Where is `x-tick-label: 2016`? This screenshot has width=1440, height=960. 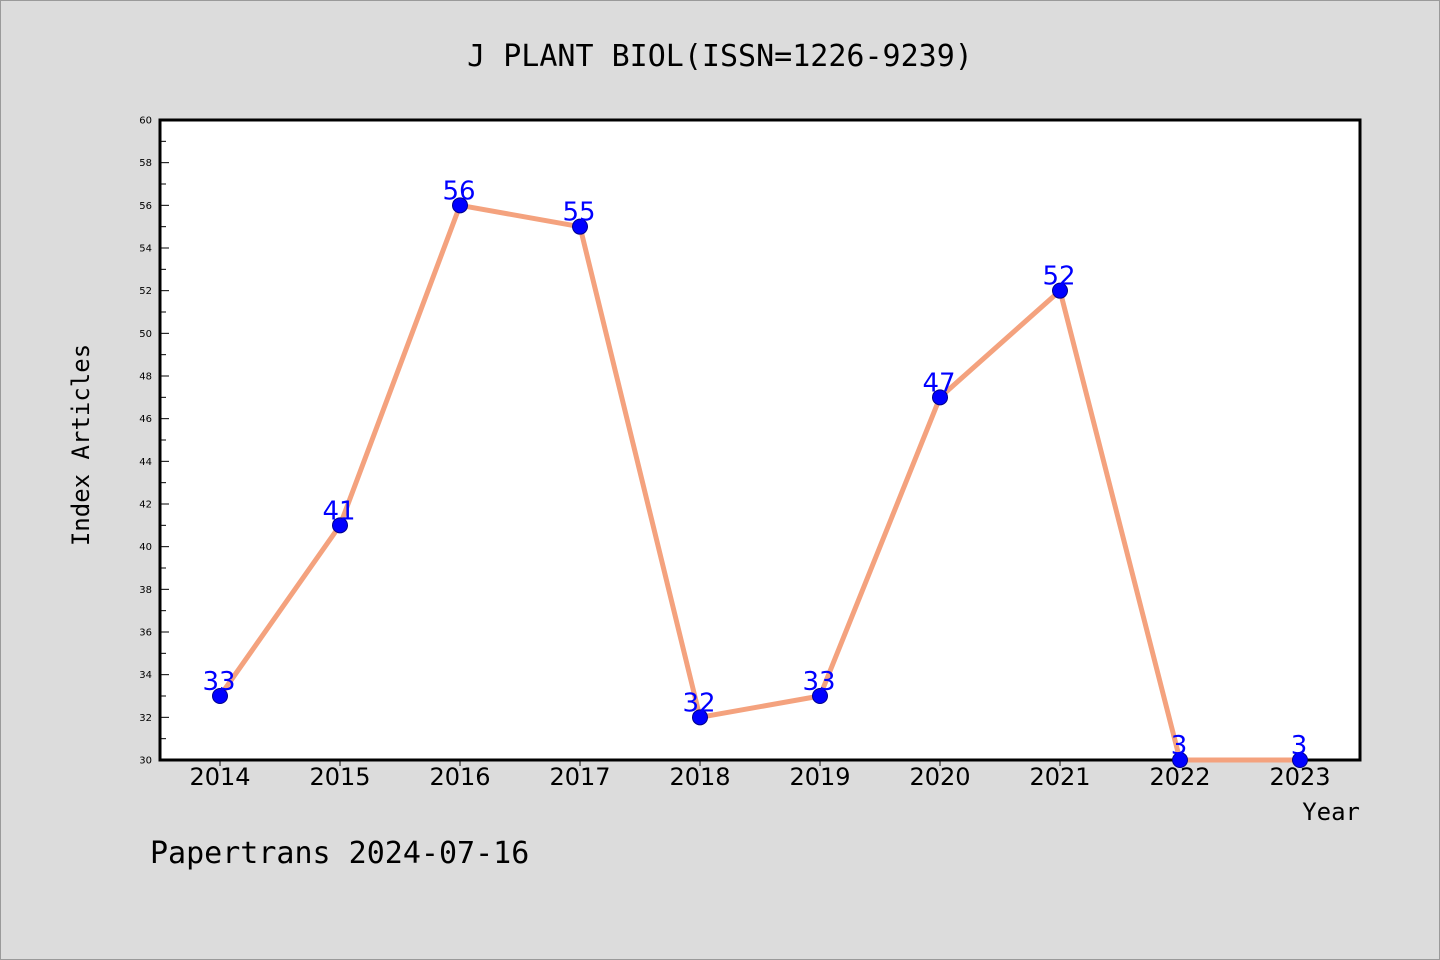
x-tick-label: 2016 is located at coordinates (459, 777).